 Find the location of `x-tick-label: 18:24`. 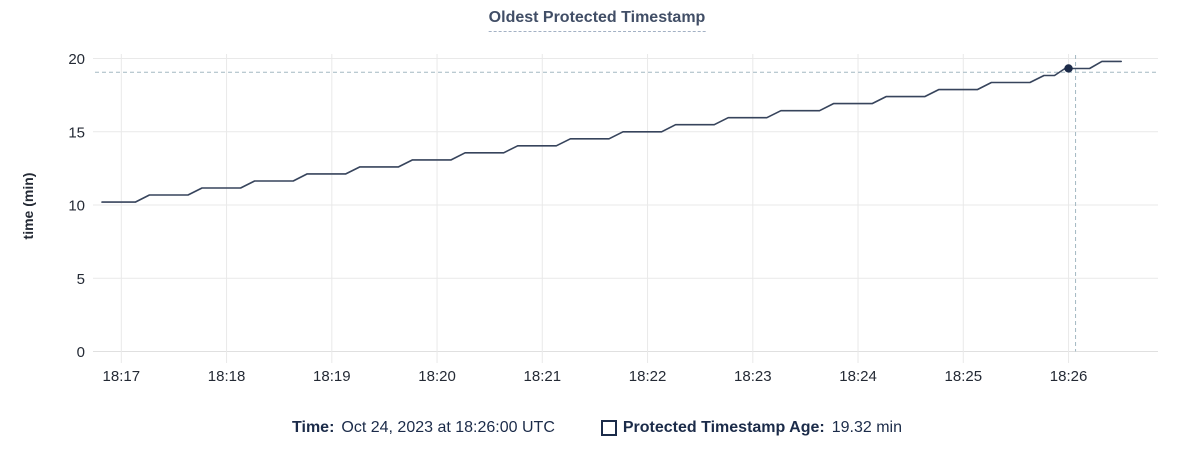

x-tick-label: 18:24 is located at coordinates (858, 376).